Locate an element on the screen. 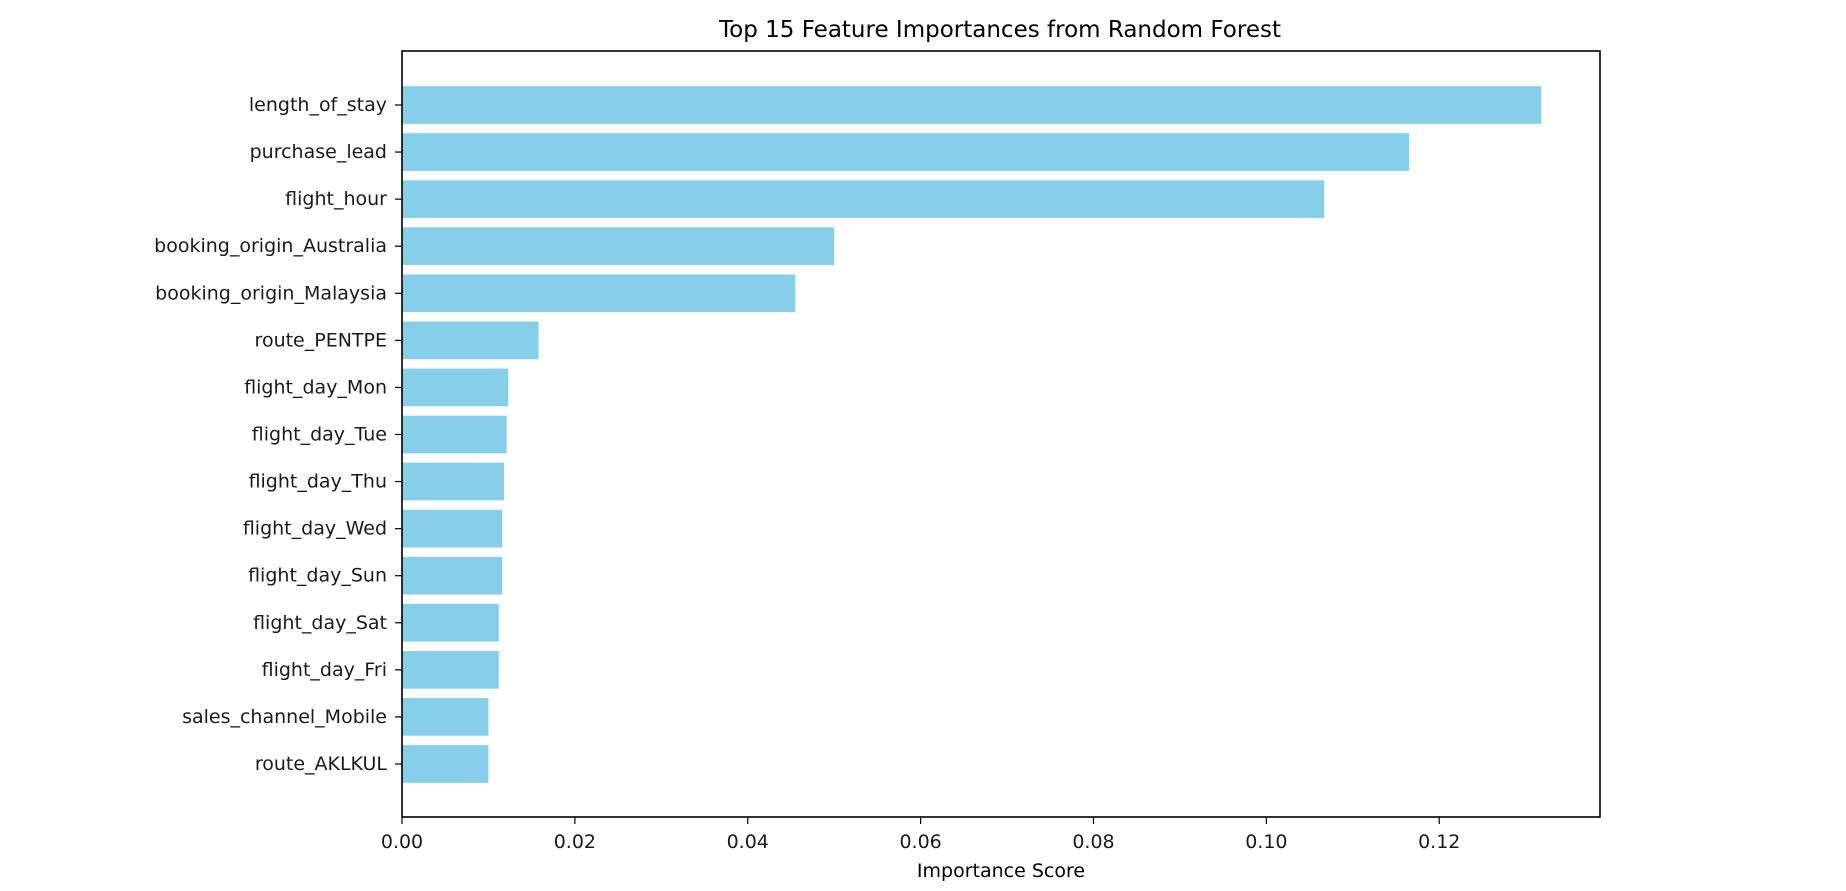 This screenshot has height=891, width=1846. y-tick-label: flight_day_Sat is located at coordinates (320, 623).